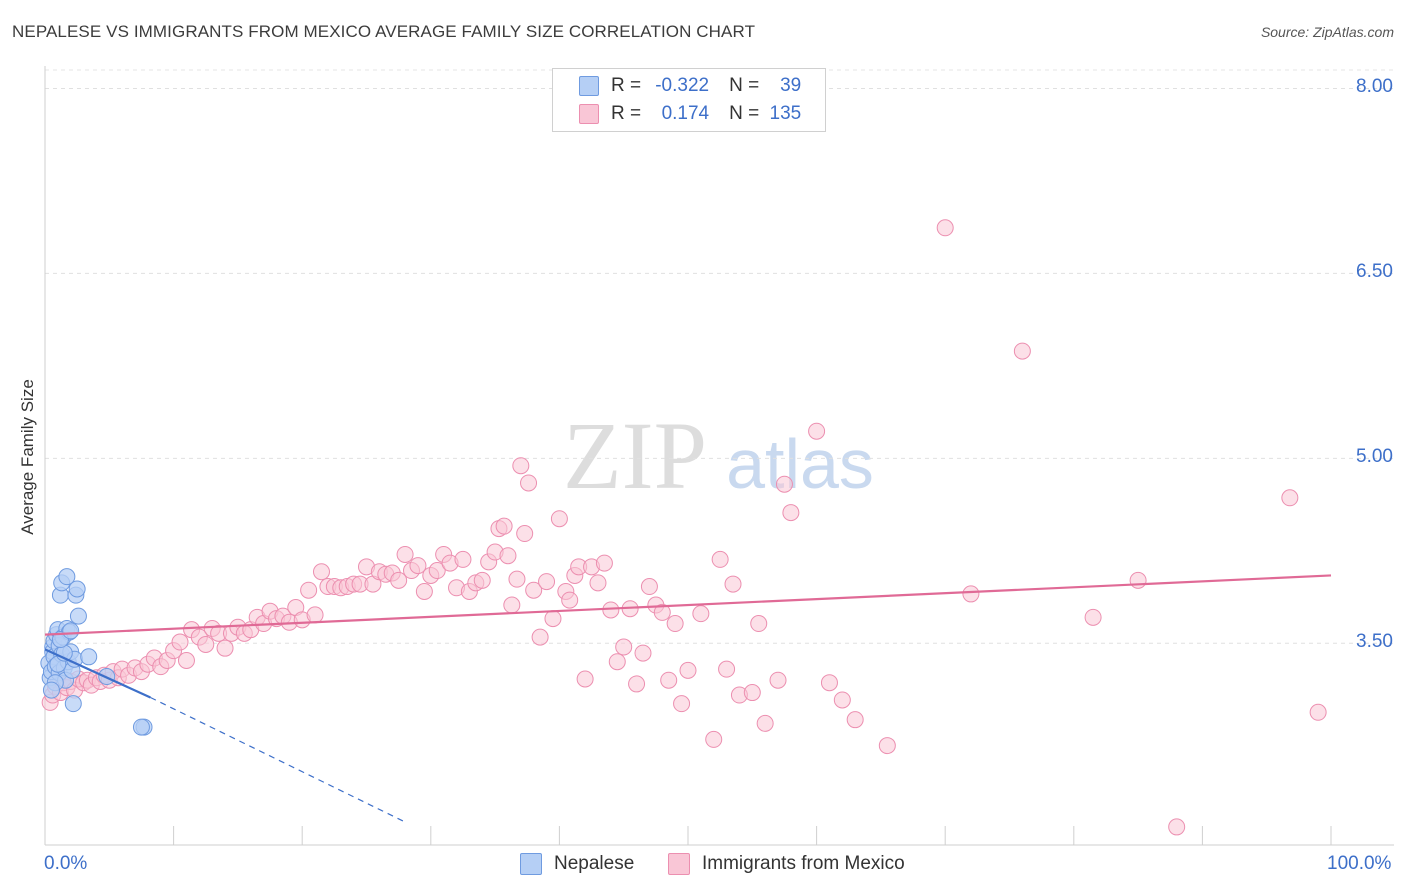  Describe the element at coordinates (589, 86) in the screenshot. I see `legend-swatch-nepalese` at that location.